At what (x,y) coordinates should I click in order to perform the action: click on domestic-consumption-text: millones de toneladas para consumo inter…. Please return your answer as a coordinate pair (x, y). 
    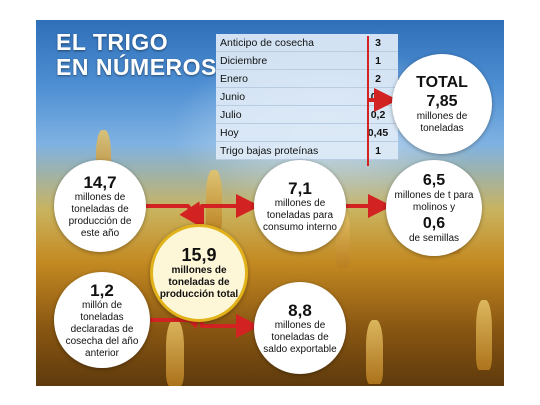
    Looking at the image, I should click on (300, 215).